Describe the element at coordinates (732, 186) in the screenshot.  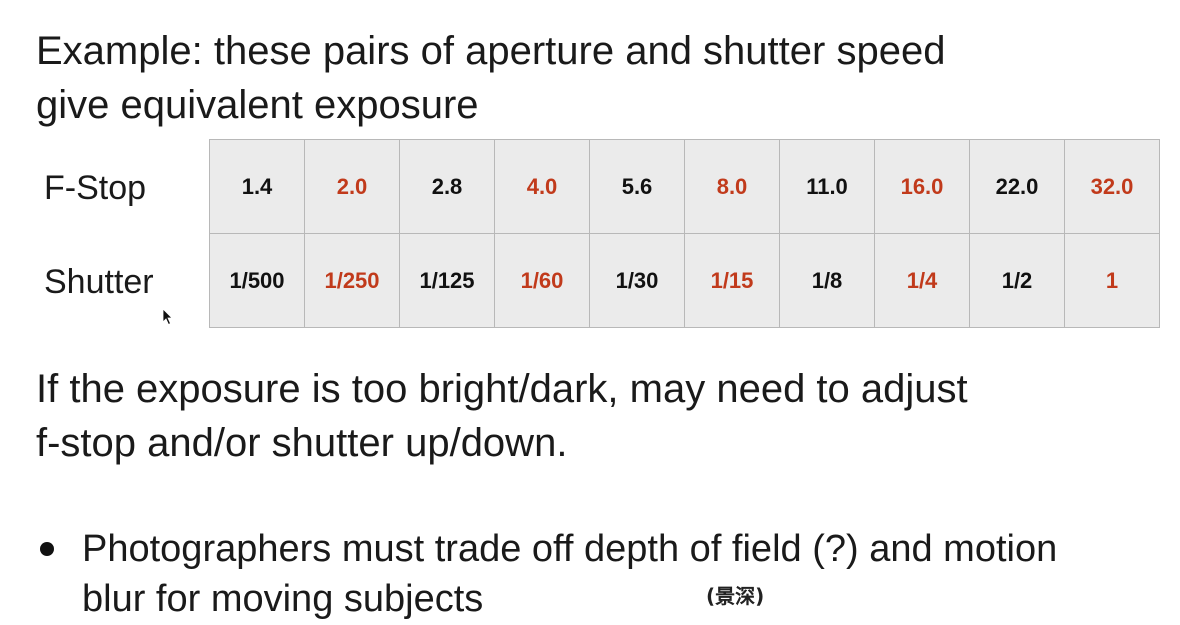
I see `fstop-cell: 8.0` at that location.